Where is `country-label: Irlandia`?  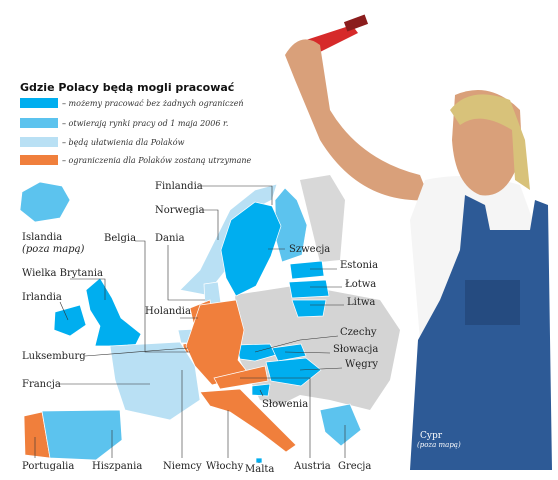
country-label: Irlandia is located at coordinates (42, 297).